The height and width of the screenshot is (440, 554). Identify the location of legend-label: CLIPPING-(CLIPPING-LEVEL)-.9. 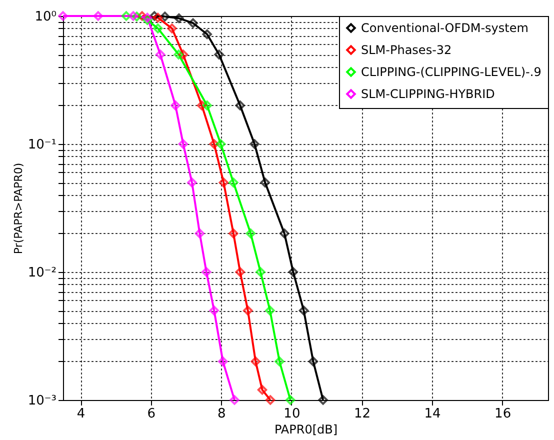
(451, 72).